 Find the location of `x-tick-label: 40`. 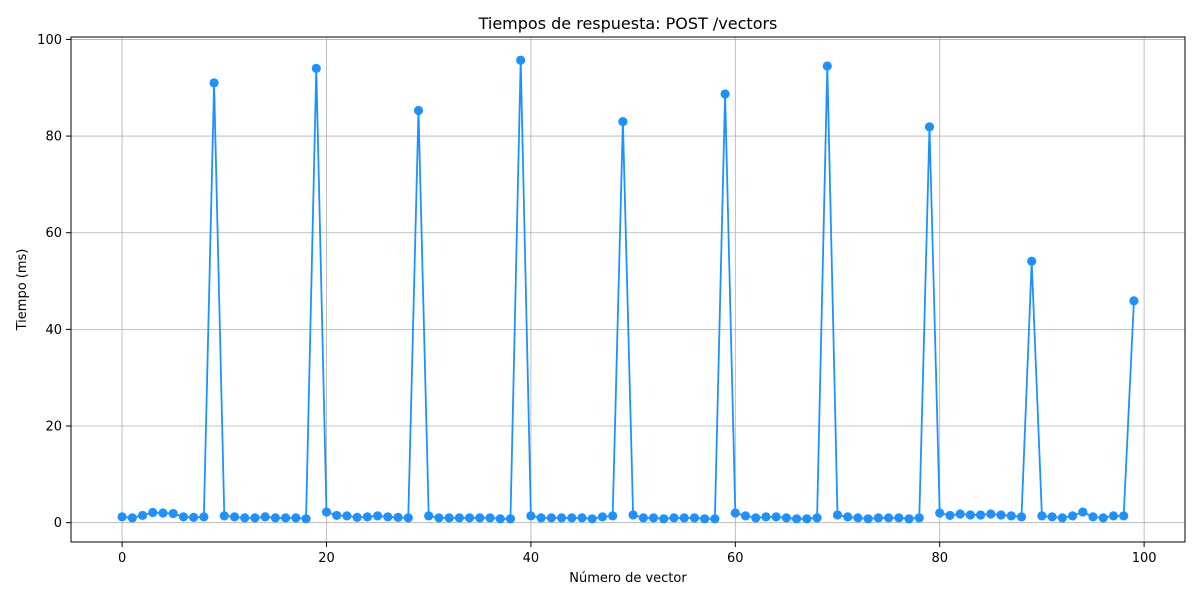

x-tick-label: 40 is located at coordinates (531, 558).